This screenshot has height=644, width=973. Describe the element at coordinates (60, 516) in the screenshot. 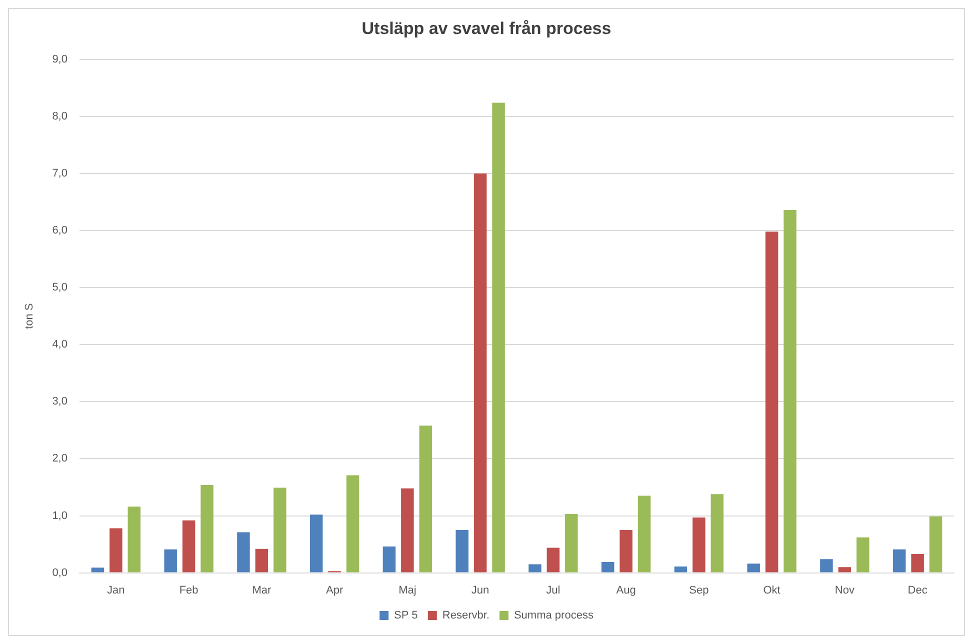

I see `y-tick-label: 1,0` at that location.